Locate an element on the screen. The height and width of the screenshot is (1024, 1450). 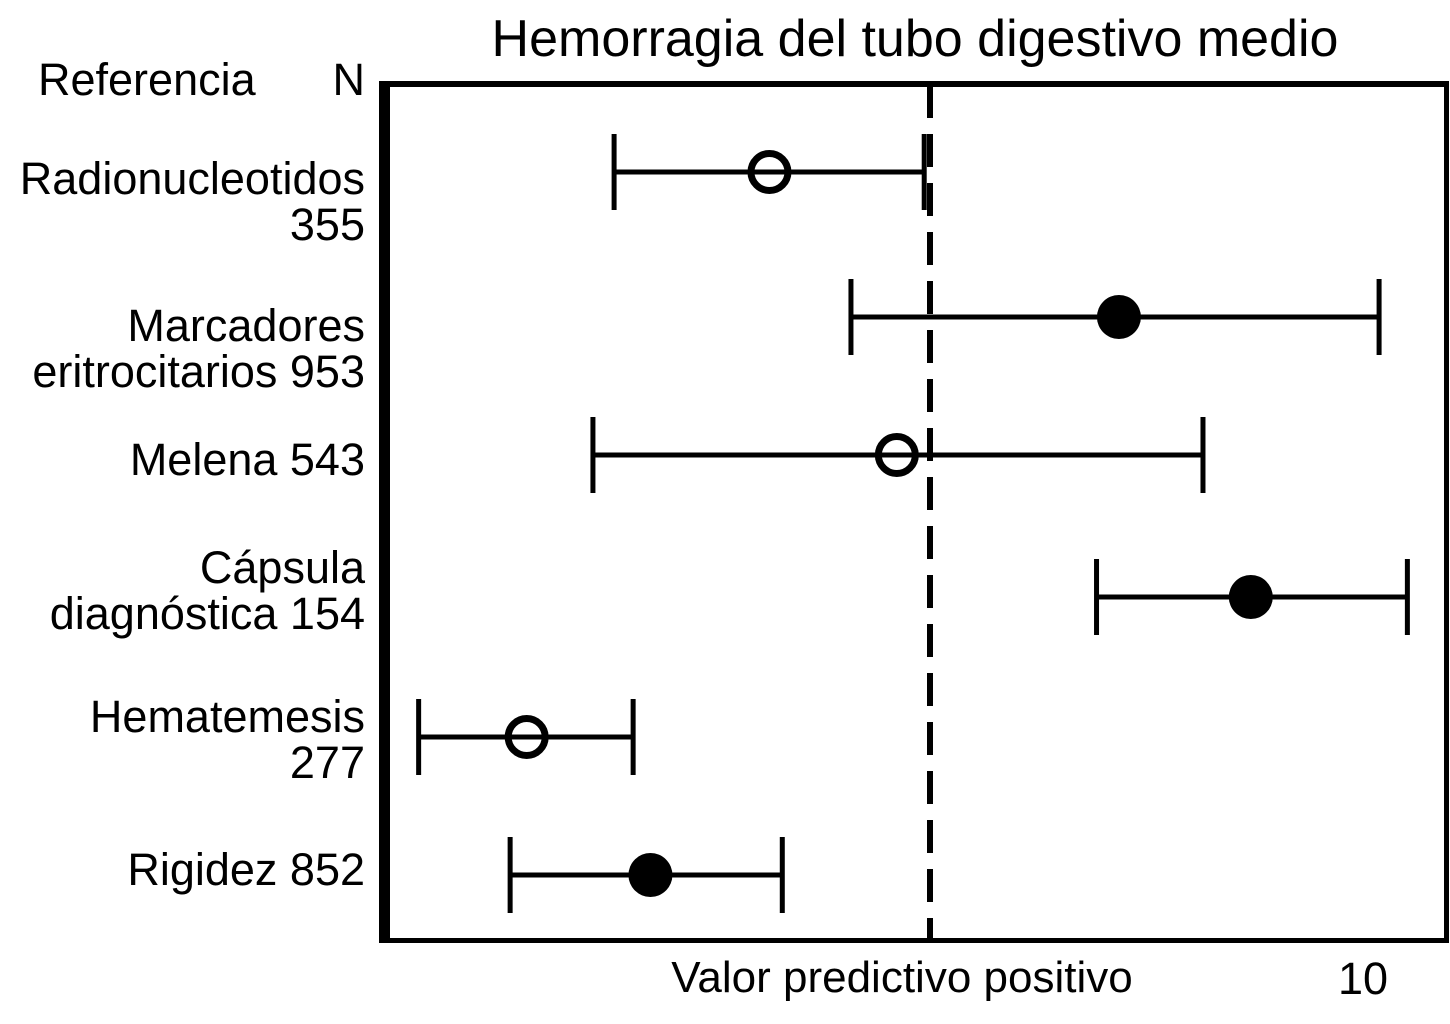
row-label-line: Cápsula is located at coordinates (282, 567).